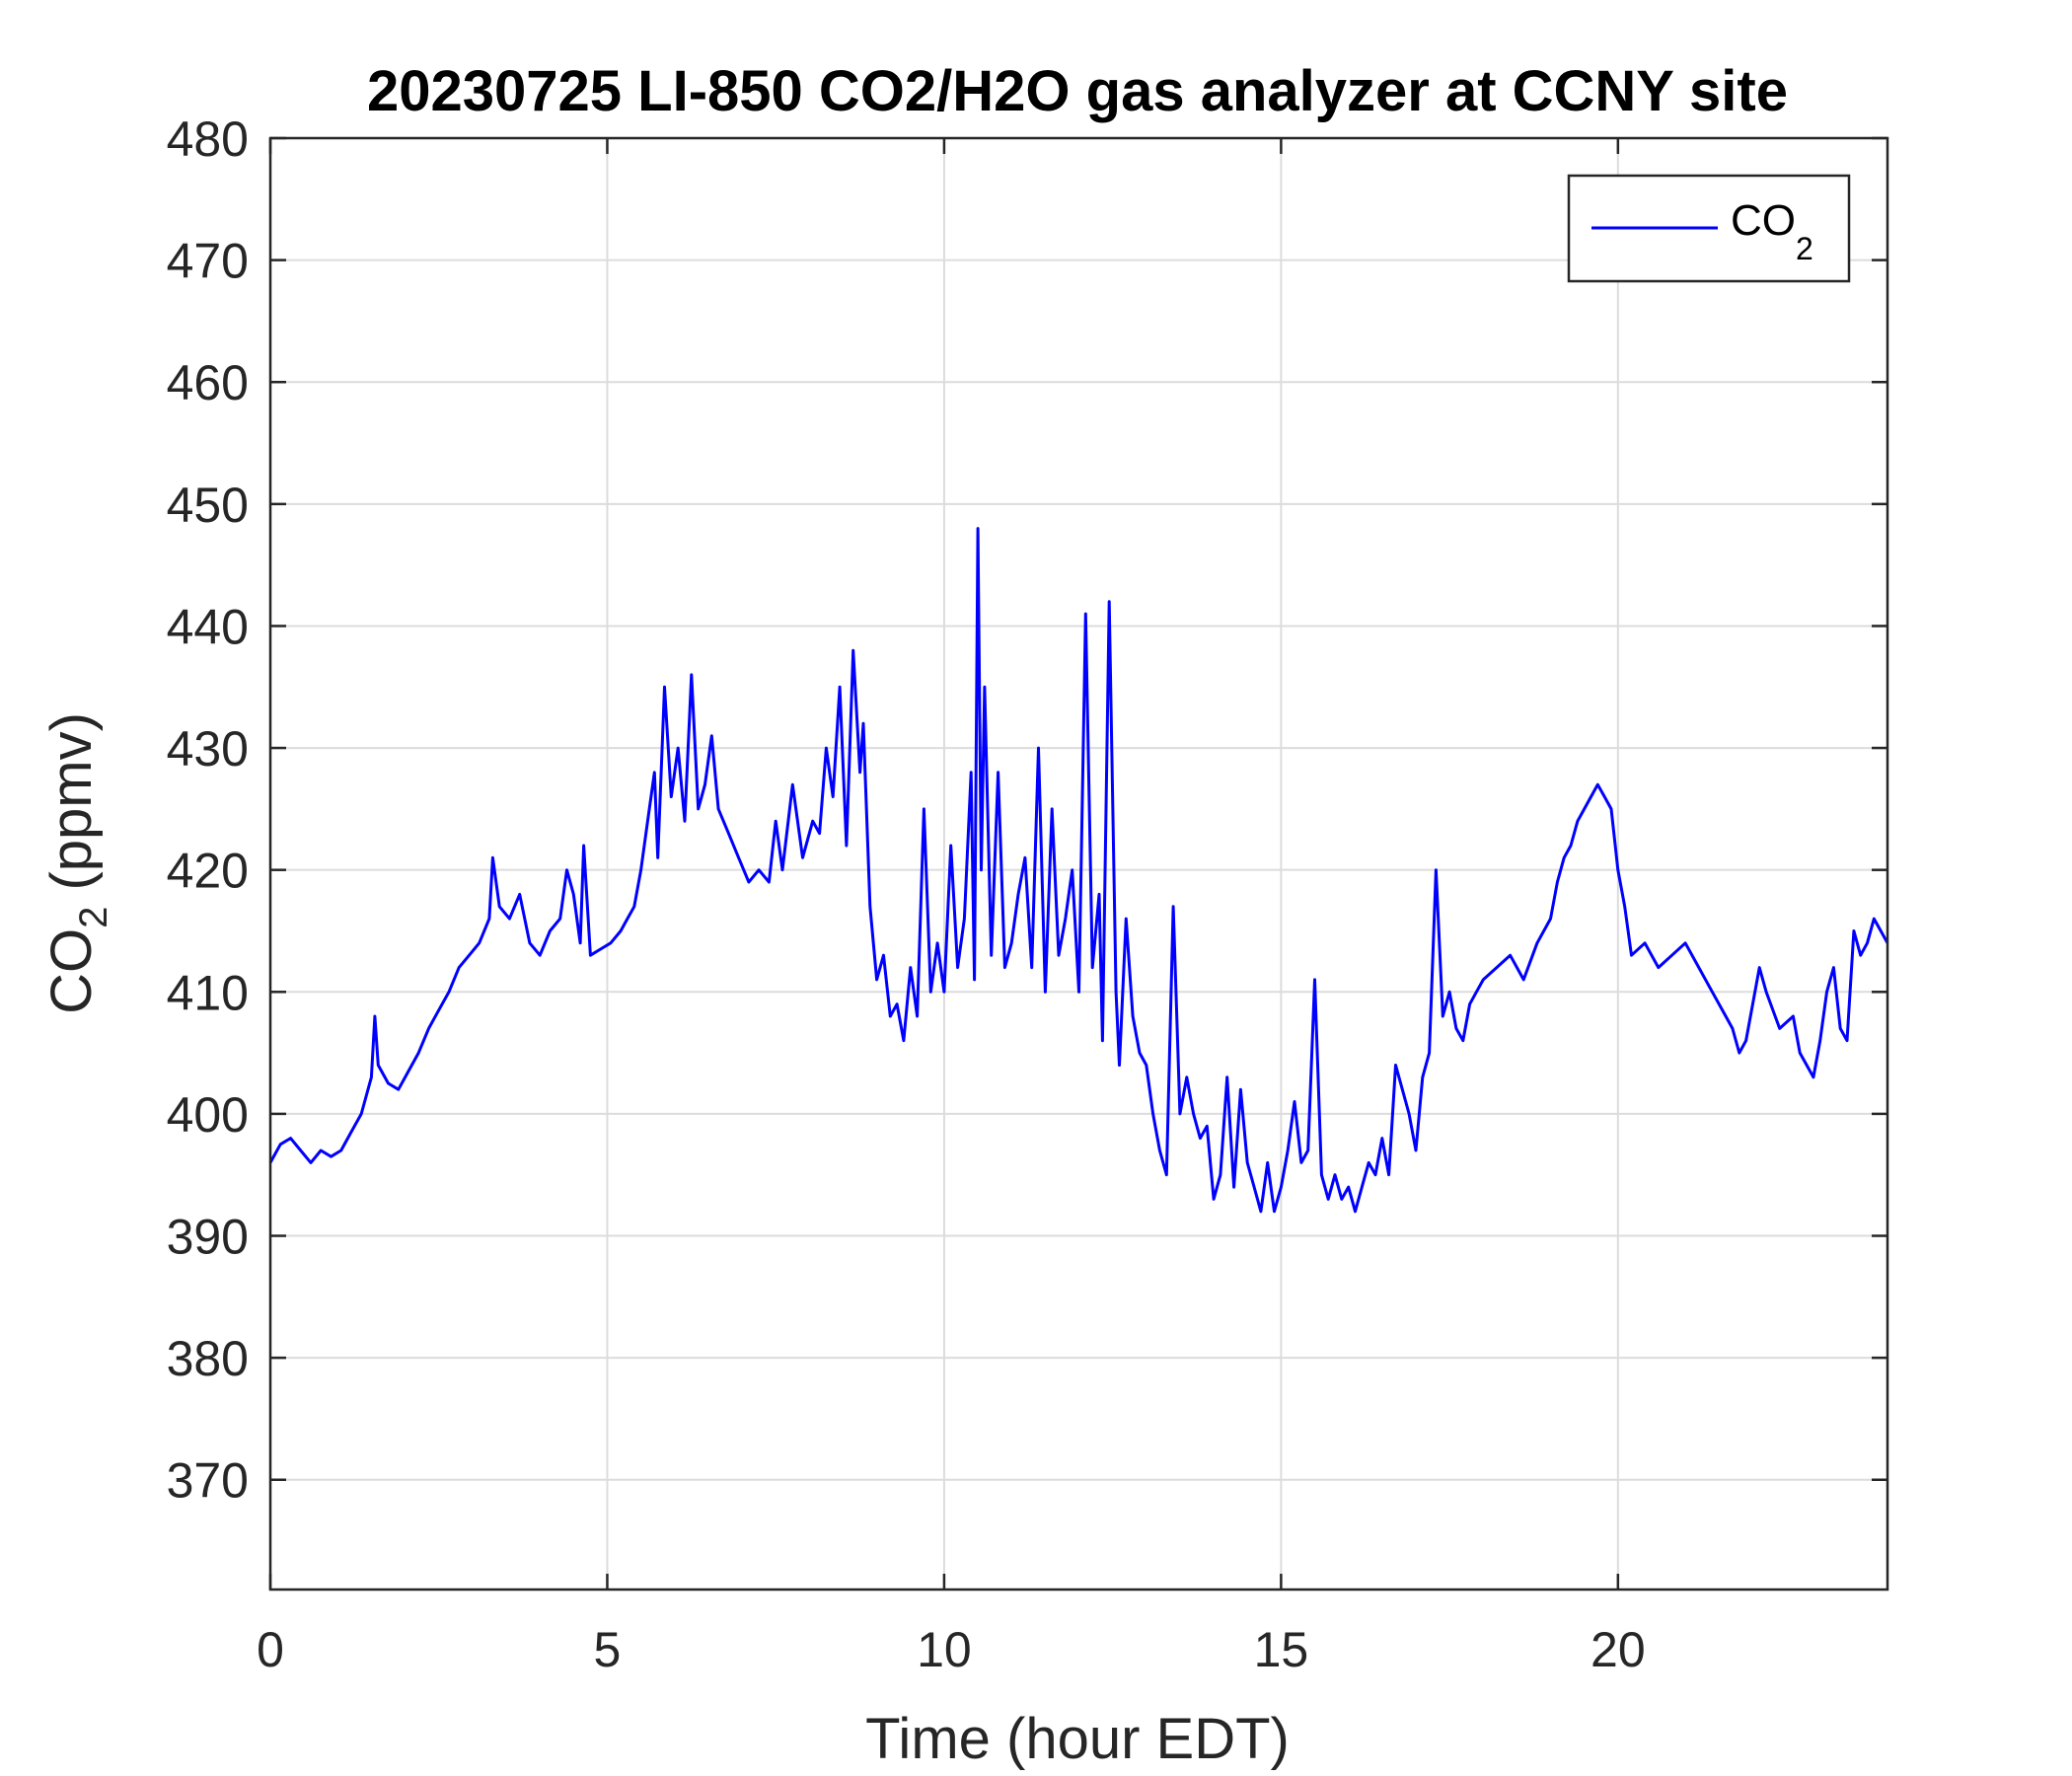 The height and width of the screenshot is (1776, 2072). What do you see at coordinates (270, 1650) in the screenshot?
I see `x-tick-label: 0` at bounding box center [270, 1650].